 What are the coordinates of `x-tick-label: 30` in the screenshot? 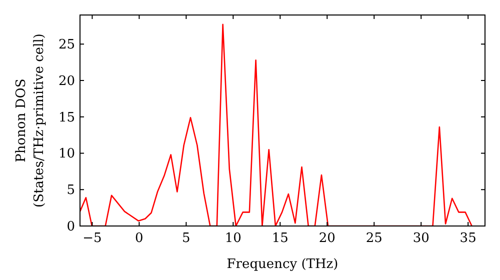 It's located at (421, 238).